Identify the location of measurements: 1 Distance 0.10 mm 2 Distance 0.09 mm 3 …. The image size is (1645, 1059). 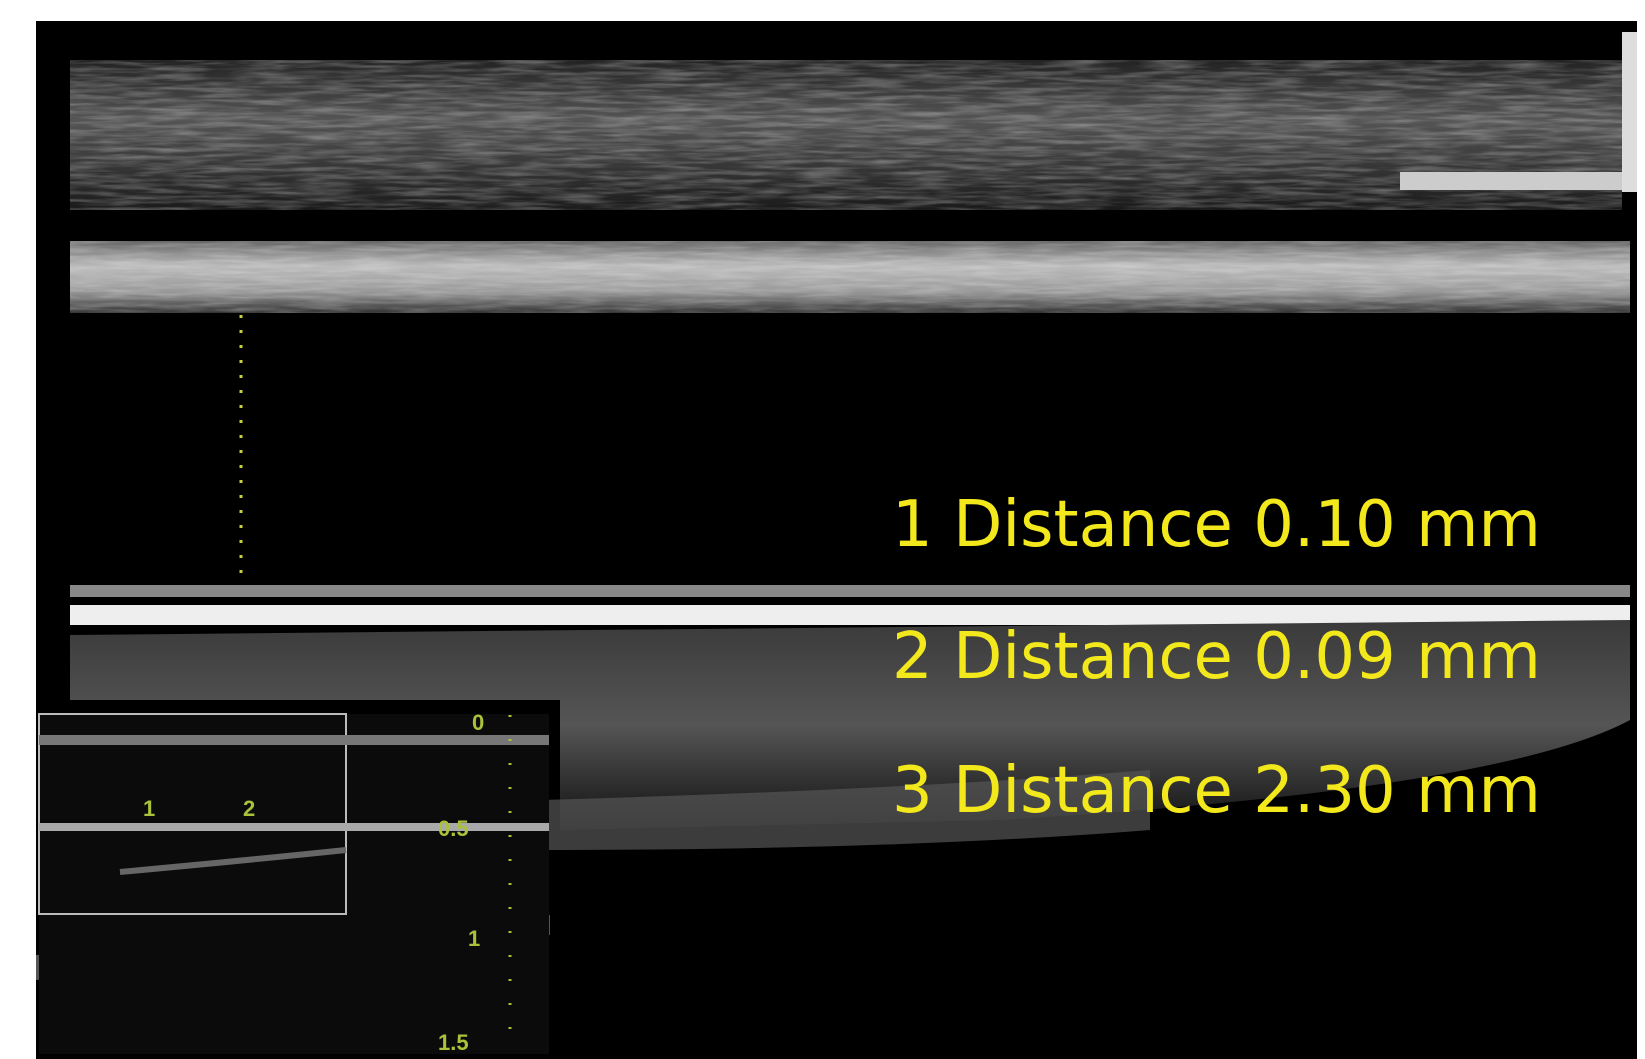
(1216, 658).